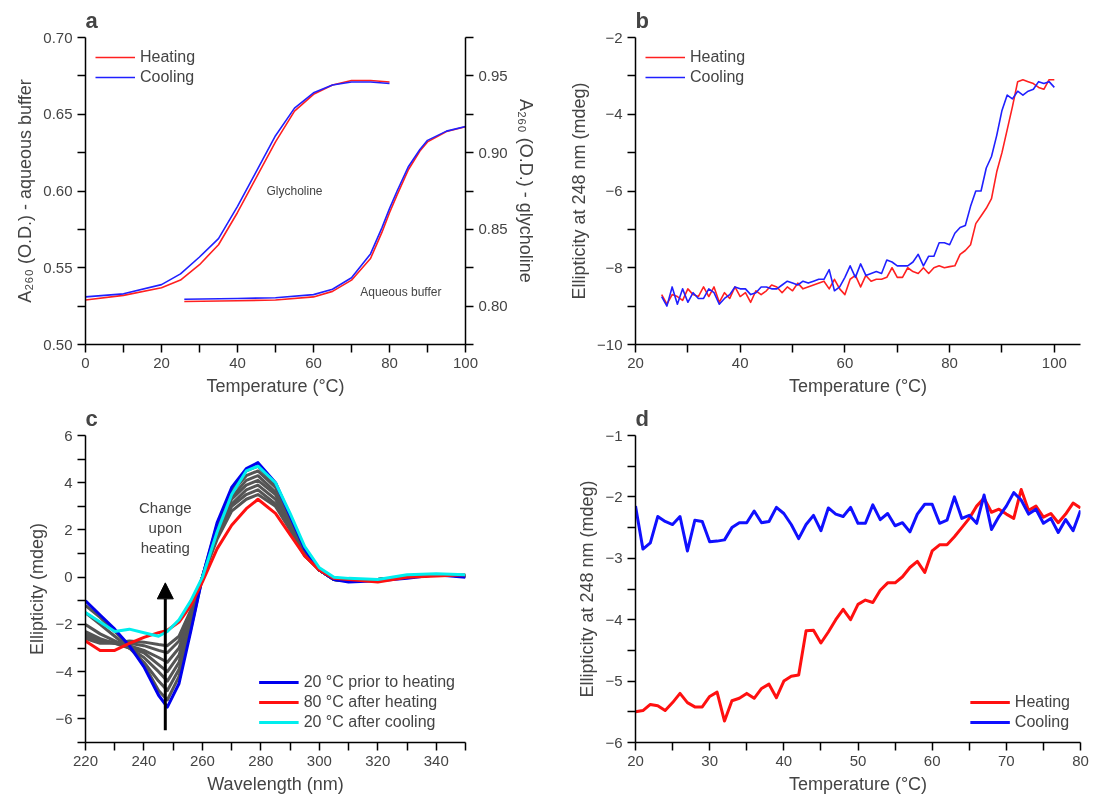  What do you see at coordinates (275, 783) in the screenshot?
I see `x-axis-title: Wavelength (nm)` at bounding box center [275, 783].